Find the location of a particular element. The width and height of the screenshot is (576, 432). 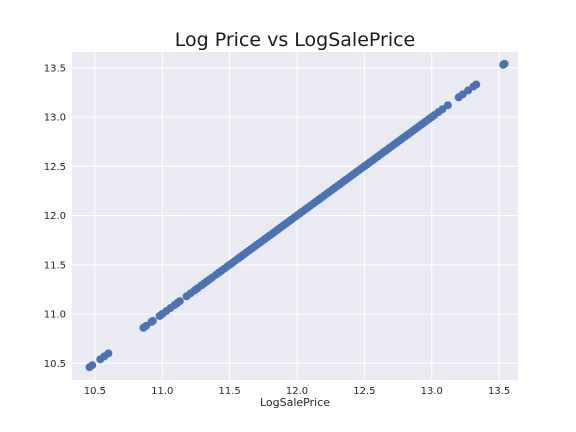

y-tick-label: 12.0 is located at coordinates (55, 216).